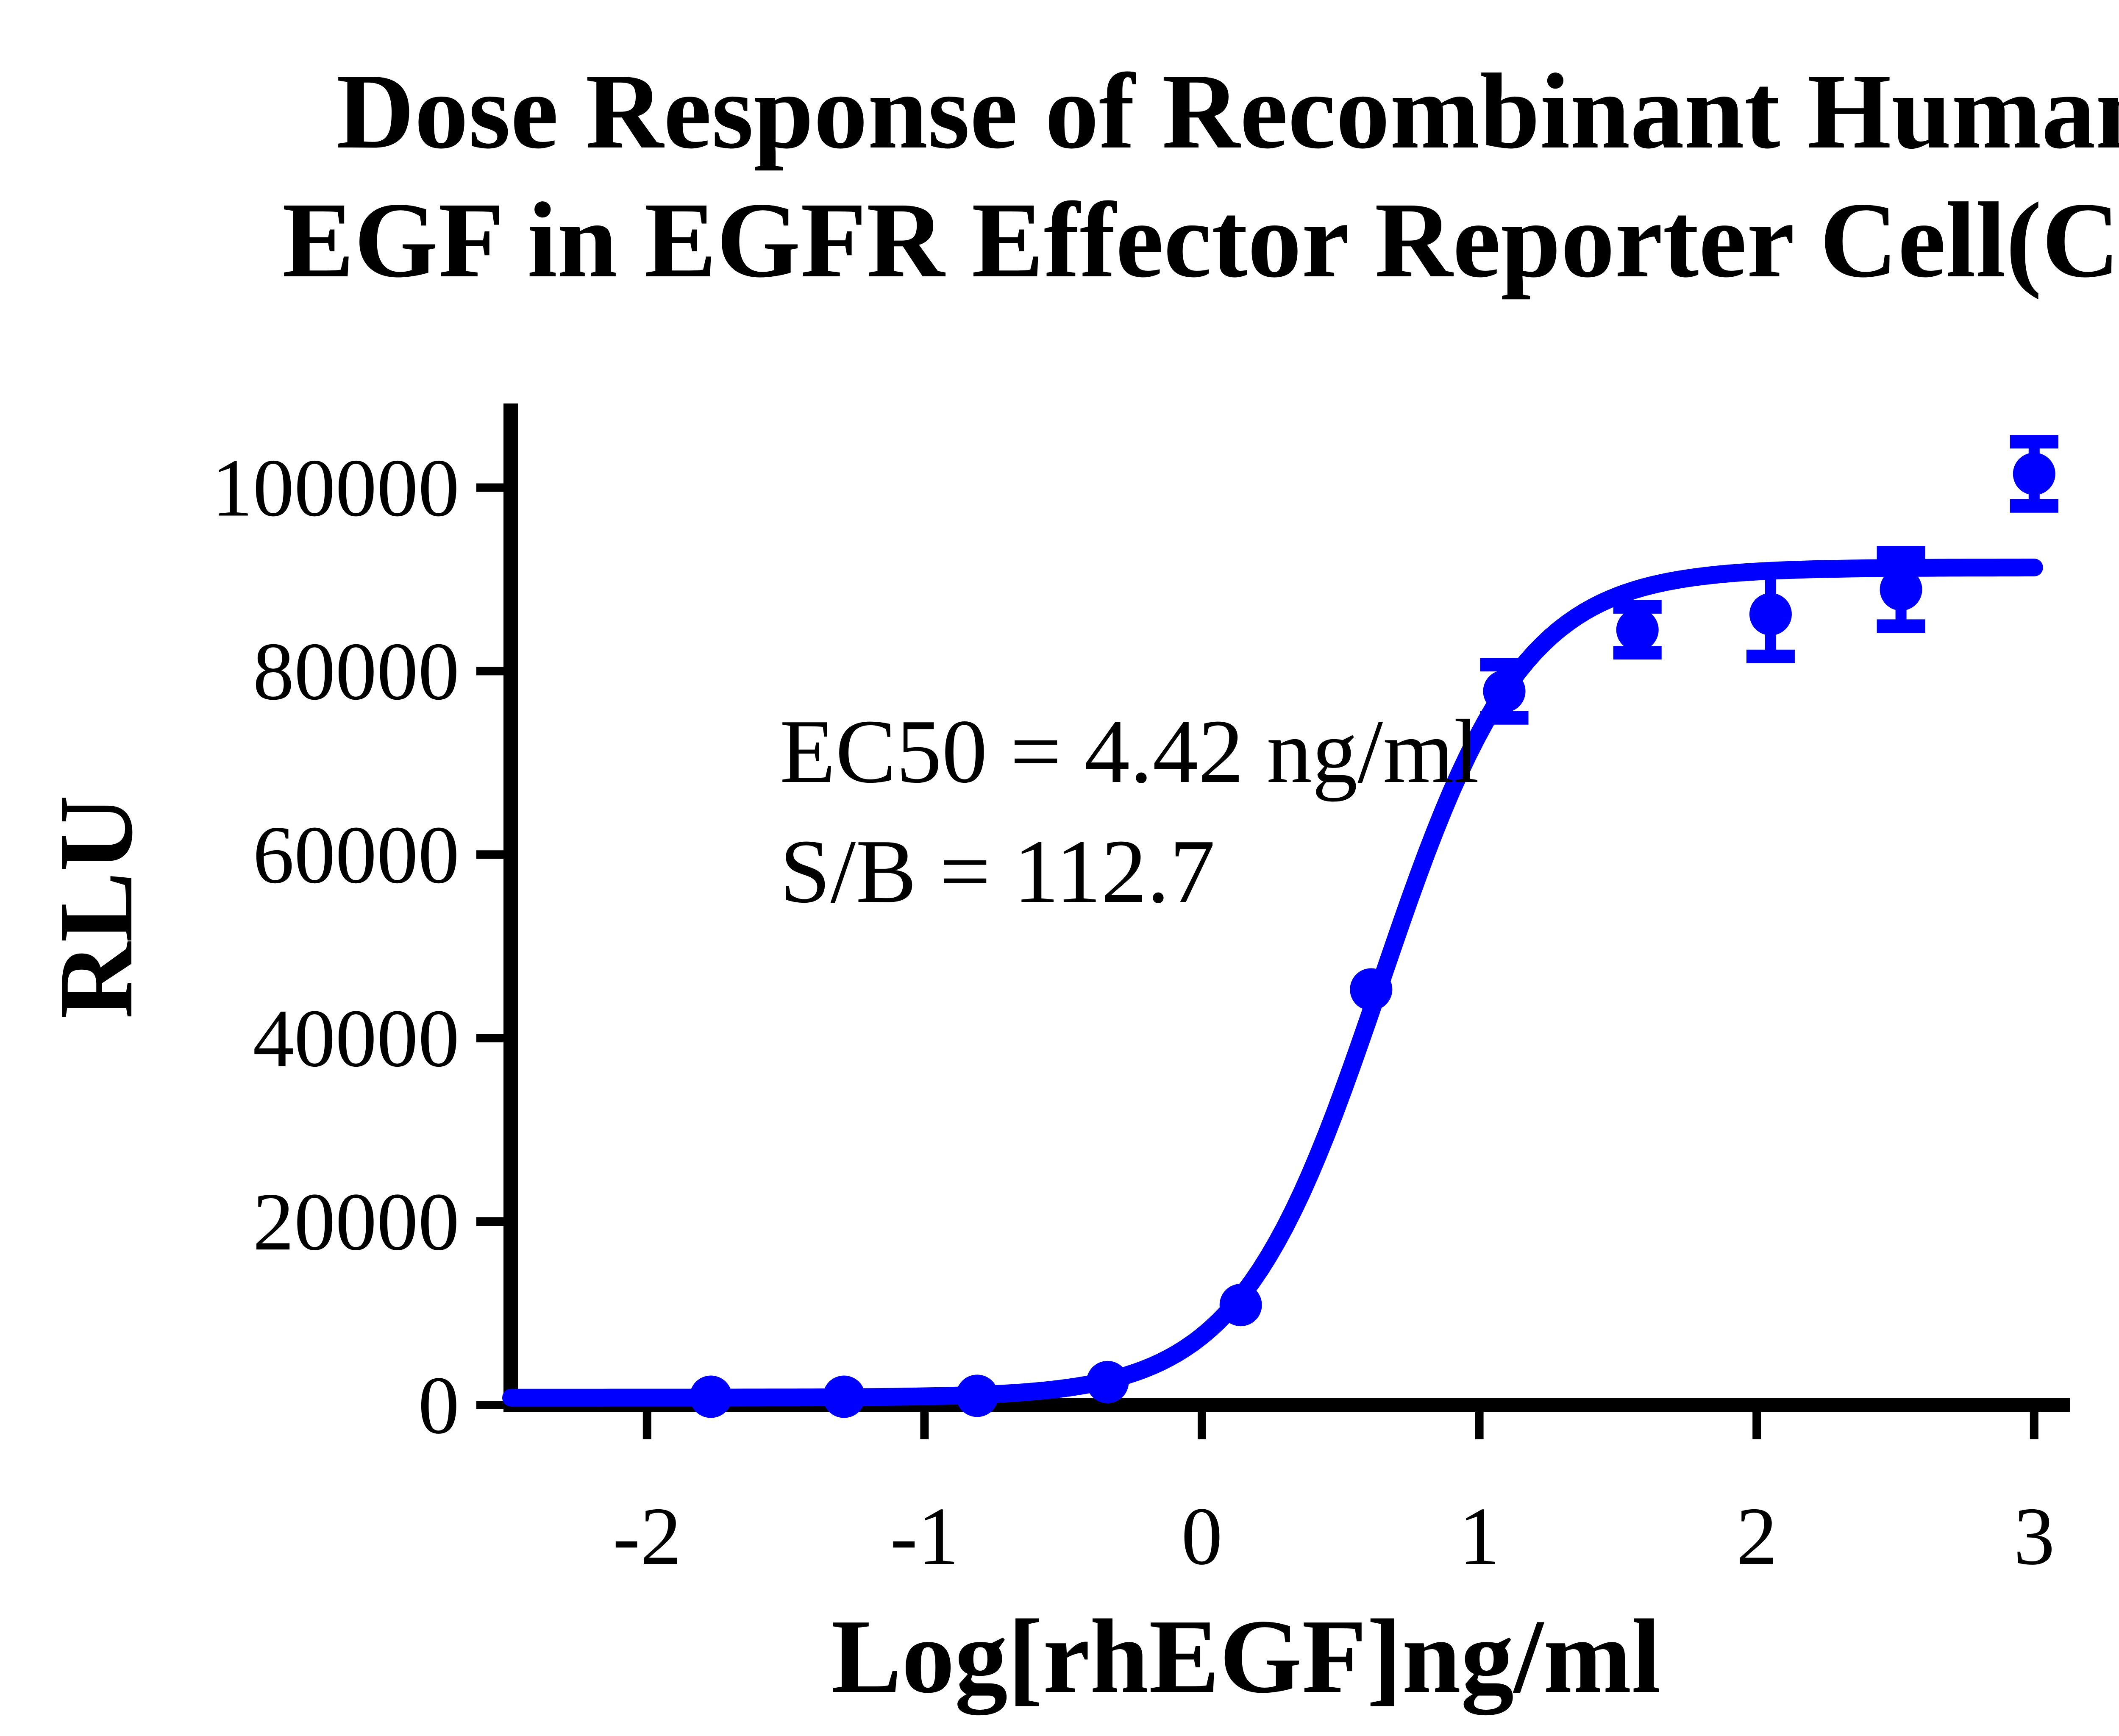 The height and width of the screenshot is (1736, 2119). What do you see at coordinates (357, 1038) in the screenshot?
I see `y-tick-label: 40000` at bounding box center [357, 1038].